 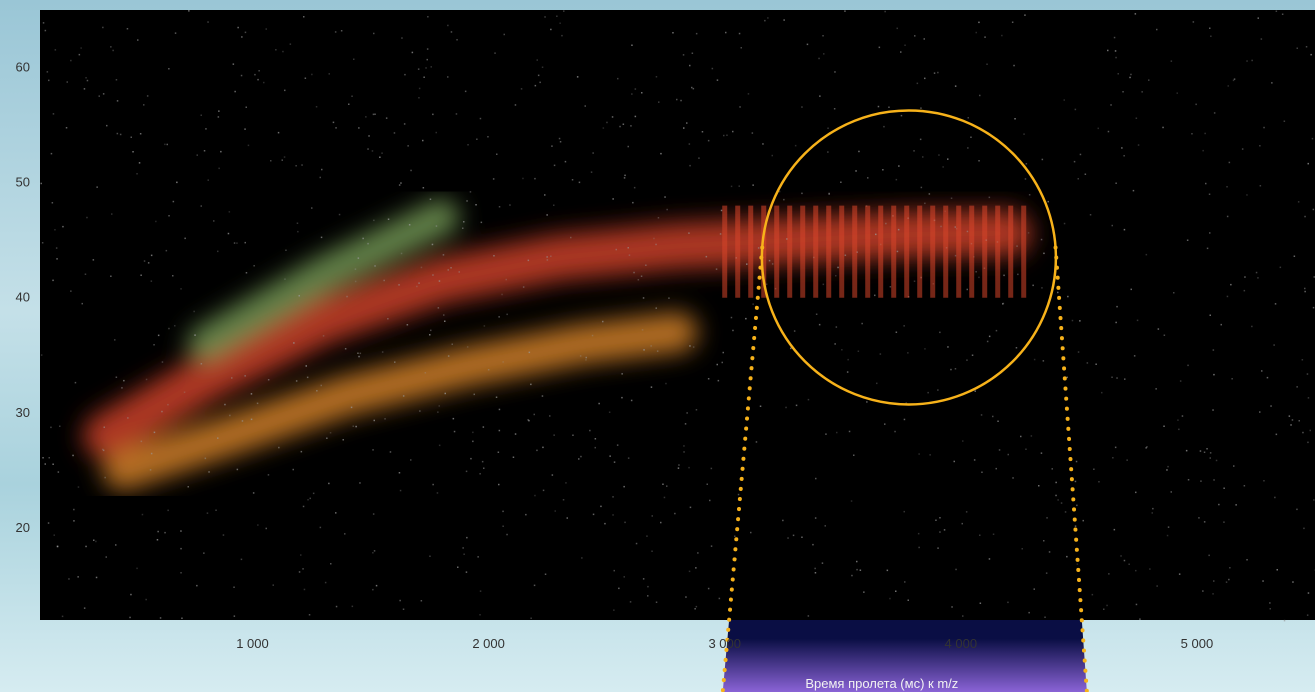 I want to click on x-axis: 1 000 2 000 3 000 4 000 5 000, so click(x=724, y=643).